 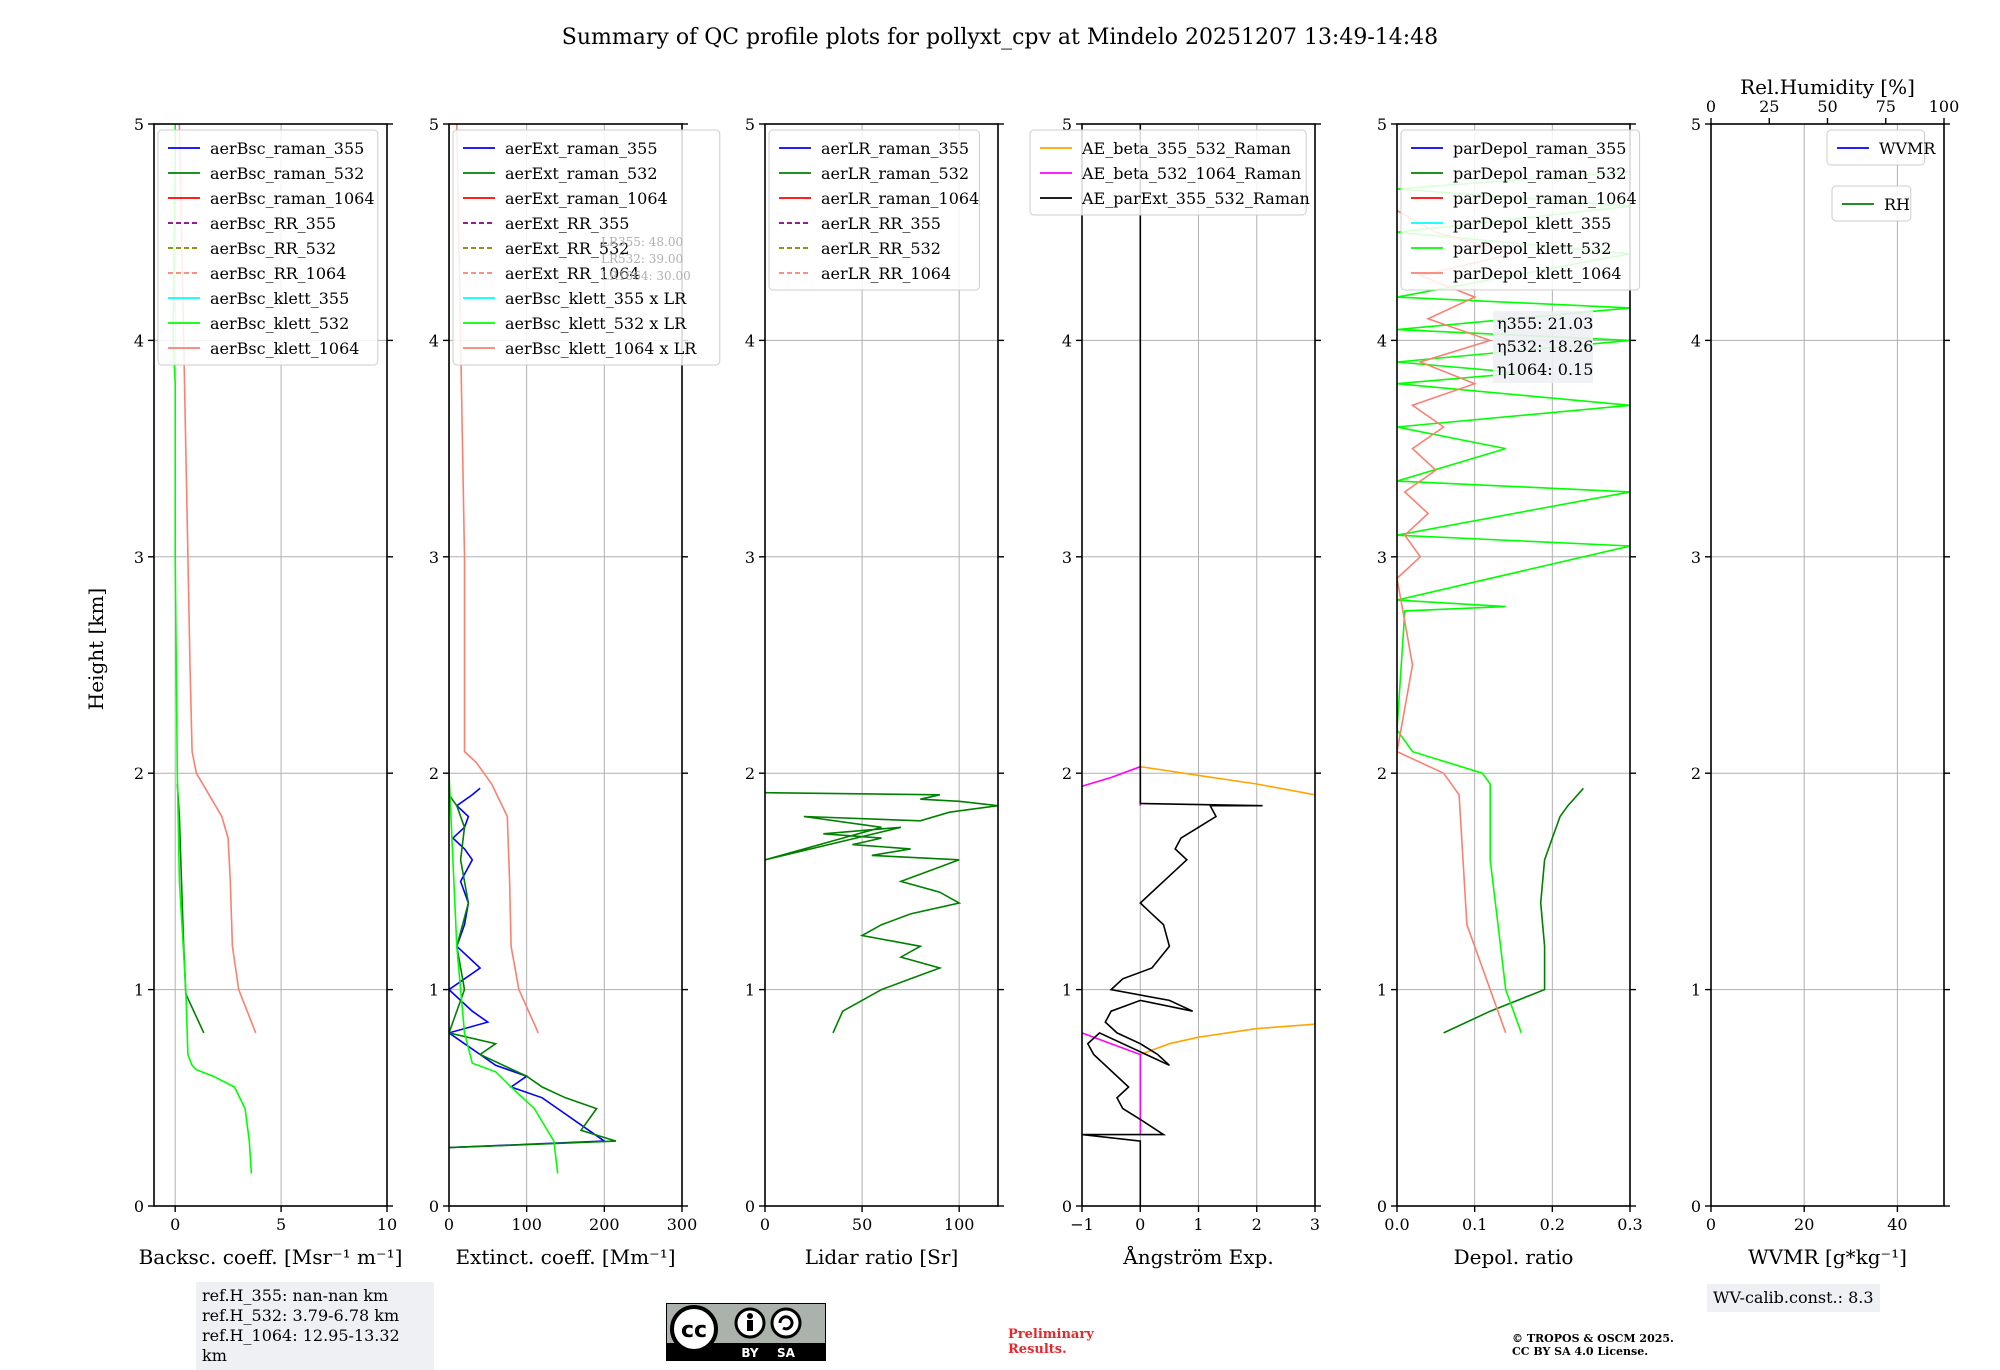 I want to click on legend-label: aerBsc_klett_1064 x LR, so click(x=601, y=348).